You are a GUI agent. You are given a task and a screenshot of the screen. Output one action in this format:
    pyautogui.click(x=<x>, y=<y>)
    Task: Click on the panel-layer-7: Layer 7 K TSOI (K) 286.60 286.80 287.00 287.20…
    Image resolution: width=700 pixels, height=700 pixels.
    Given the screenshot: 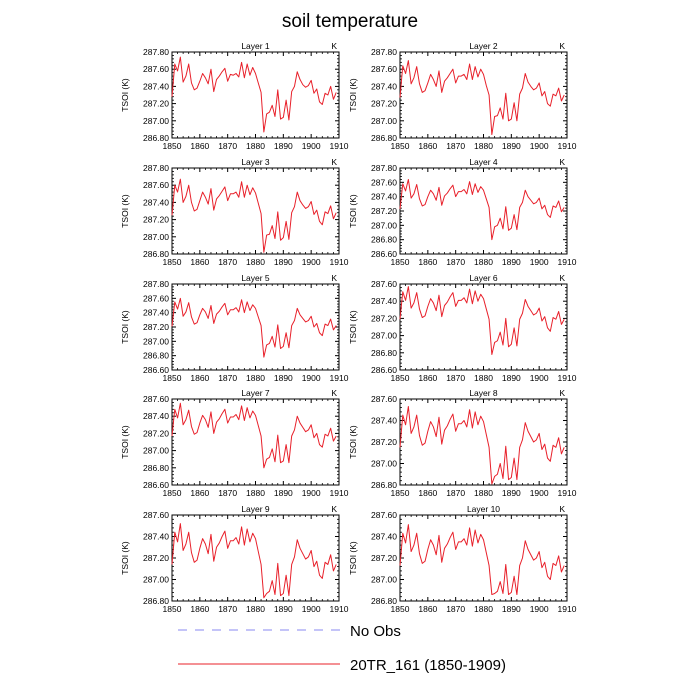 What is the action you would take?
    pyautogui.click(x=234, y=443)
    